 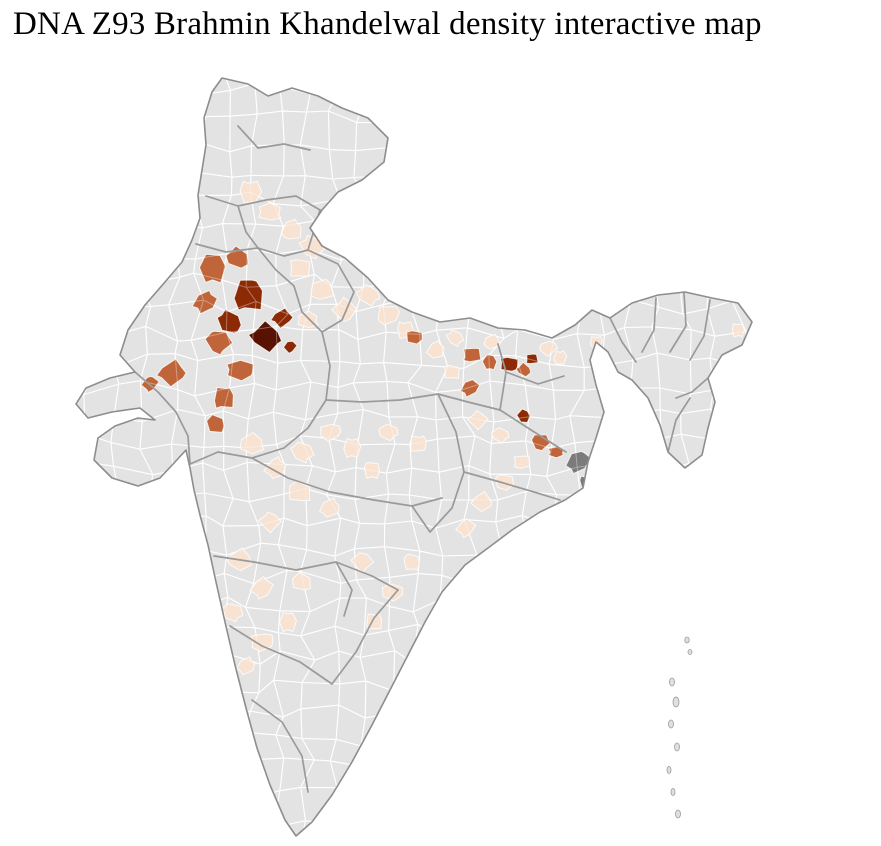 What do you see at coordinates (679, 727) in the screenshot?
I see `andaman-islands` at bounding box center [679, 727].